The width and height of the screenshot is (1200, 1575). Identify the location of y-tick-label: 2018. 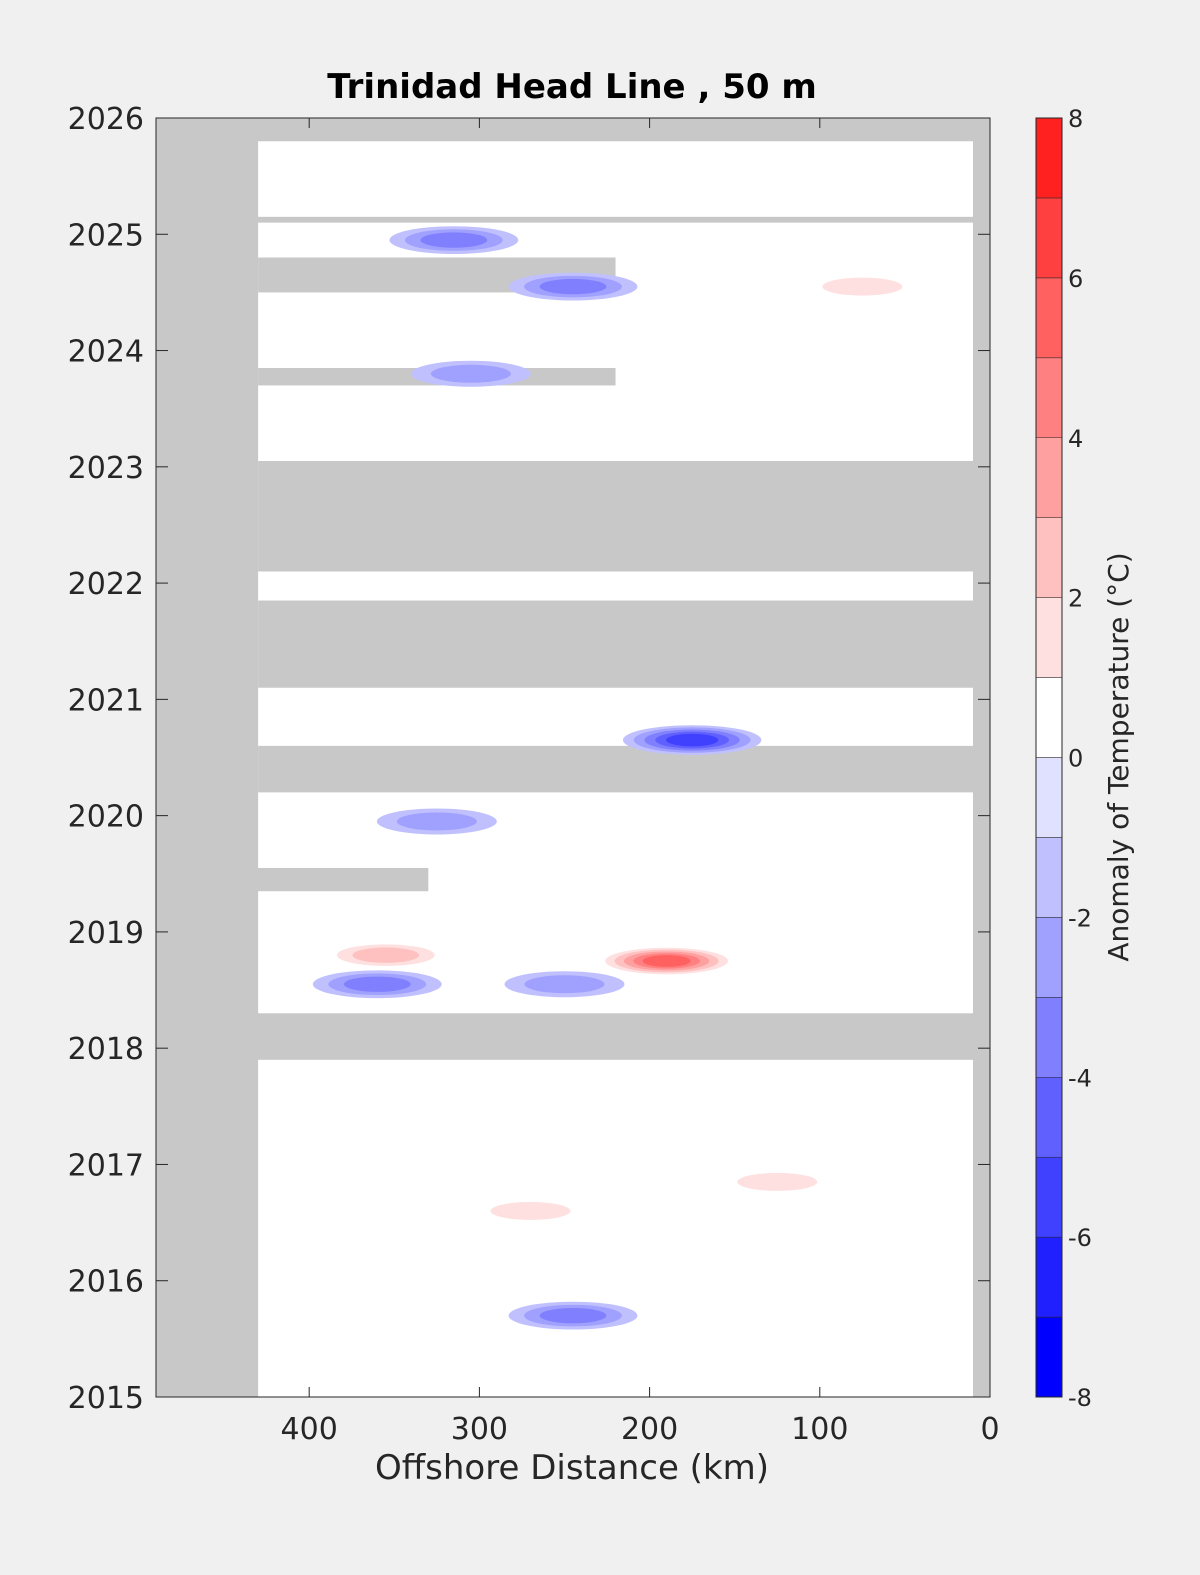
(106, 1049).